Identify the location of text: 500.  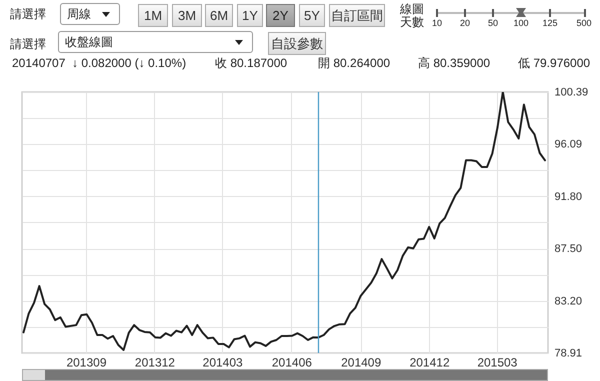
(584, 23).